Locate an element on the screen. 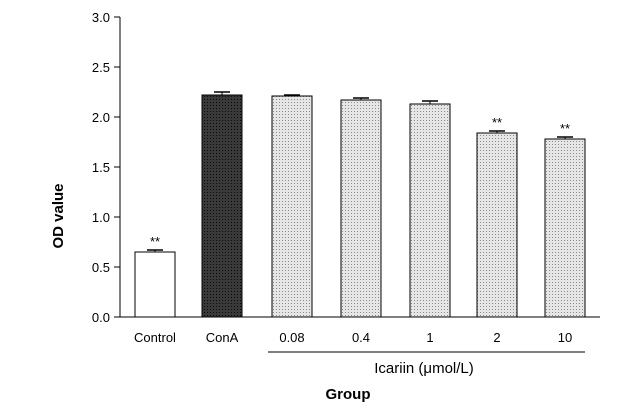 This screenshot has width=642, height=412. group-label: Icariin (μmol/L) is located at coordinates (424, 368).